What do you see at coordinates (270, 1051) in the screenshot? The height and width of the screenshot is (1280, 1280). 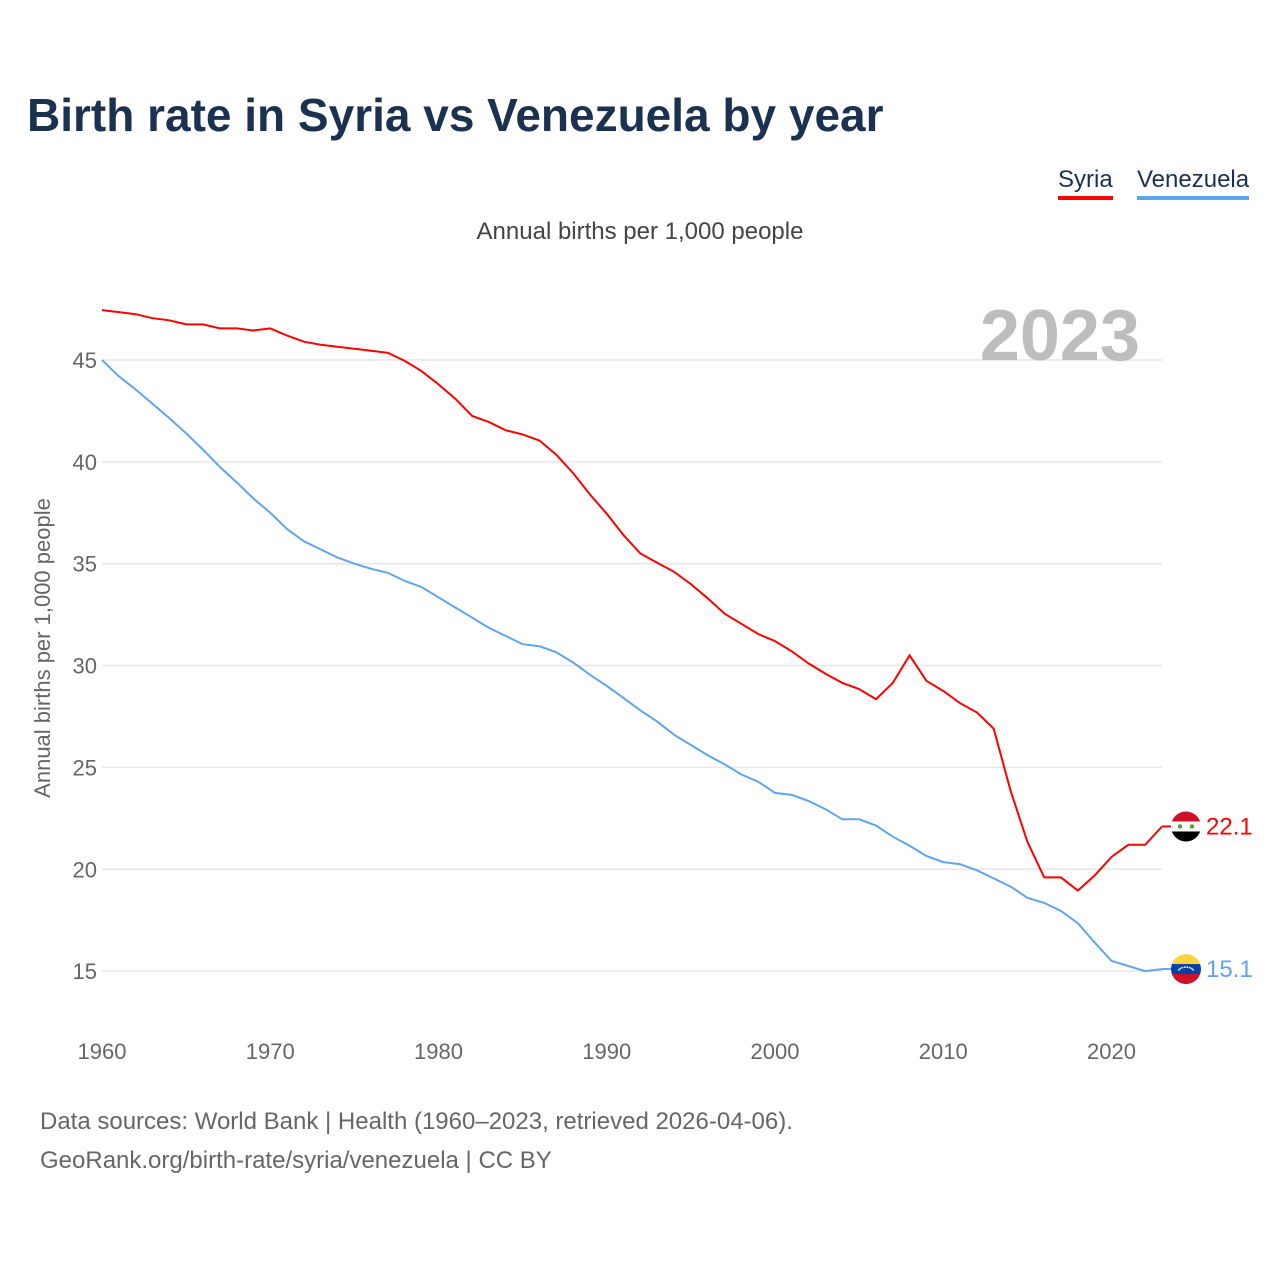 I see `x-tick-label: 1970` at bounding box center [270, 1051].